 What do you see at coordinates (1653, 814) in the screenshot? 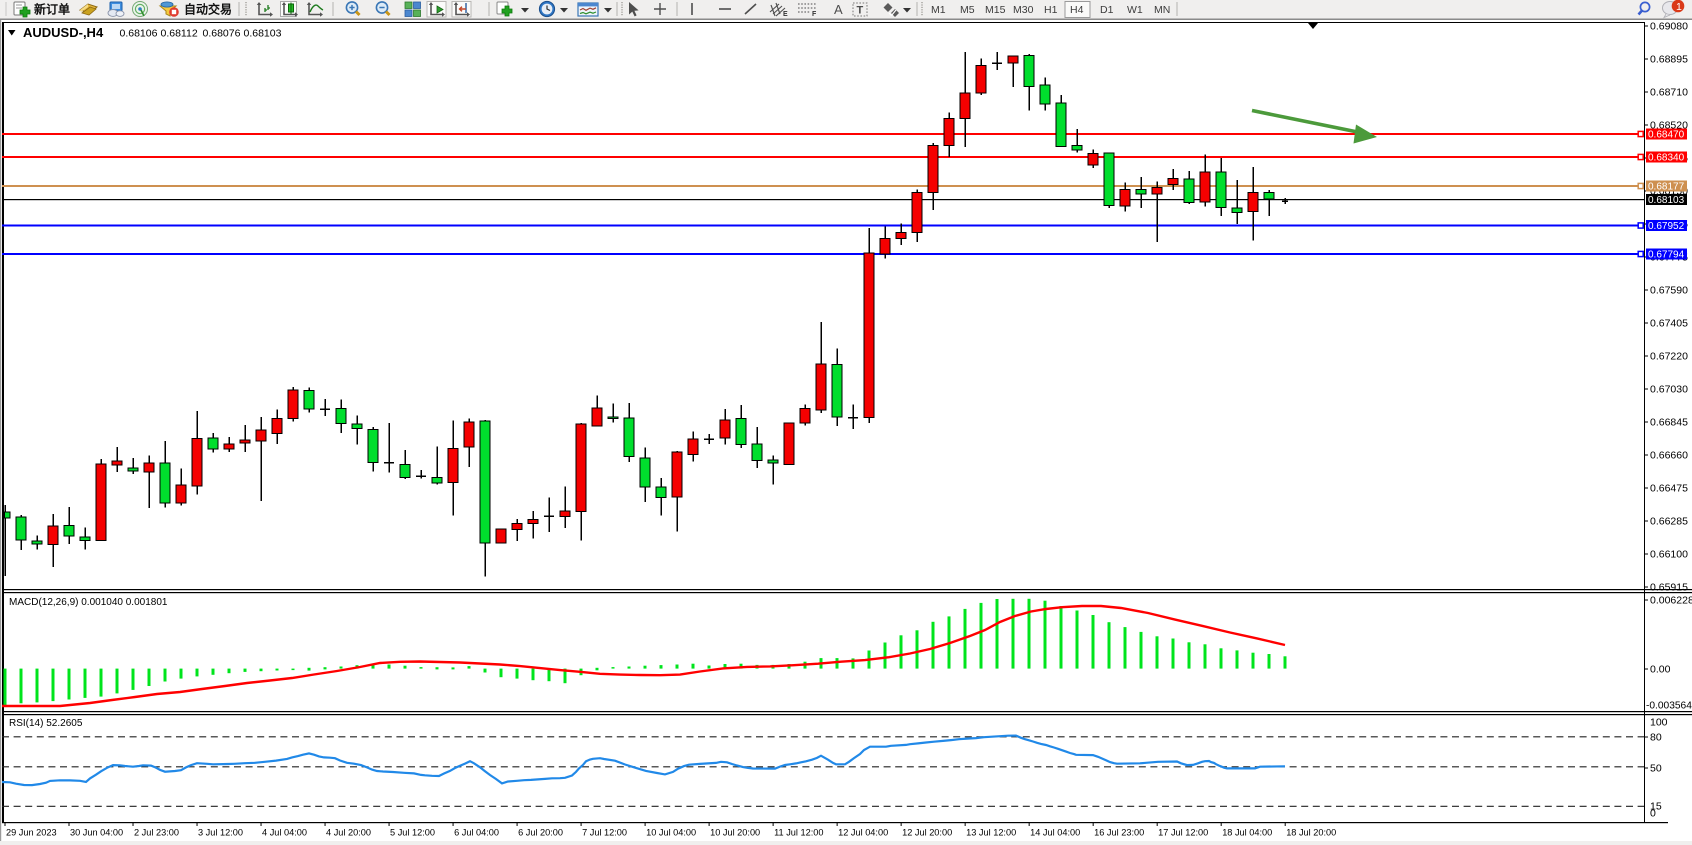
I see `svg-text: 0` at bounding box center [1653, 814].